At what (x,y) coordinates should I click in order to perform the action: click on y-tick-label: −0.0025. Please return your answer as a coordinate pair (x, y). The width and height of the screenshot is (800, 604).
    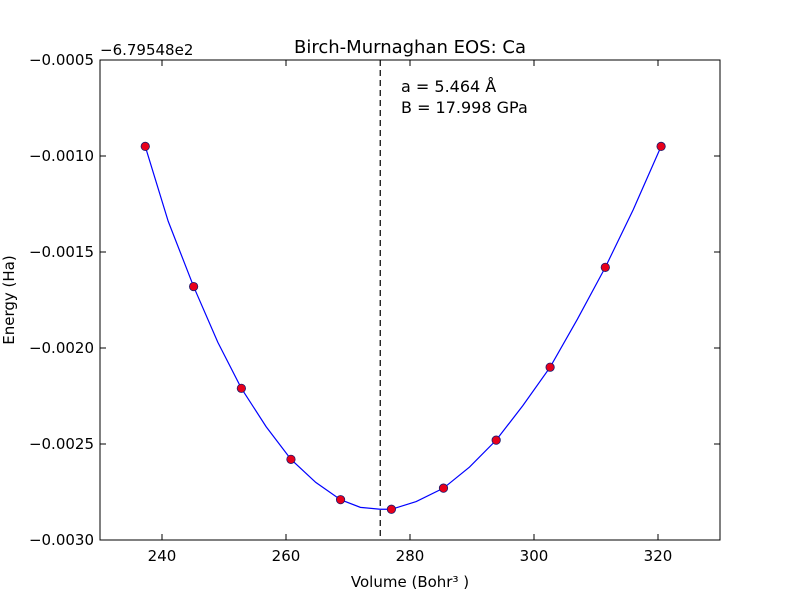
    Looking at the image, I should click on (61, 444).